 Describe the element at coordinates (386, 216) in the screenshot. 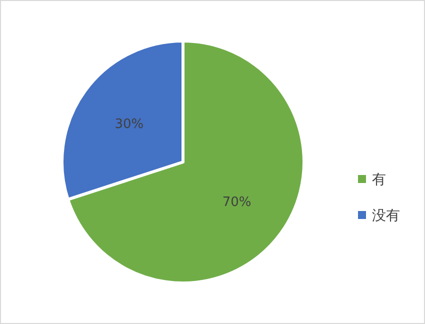

I see `legend-label: 没有` at that location.